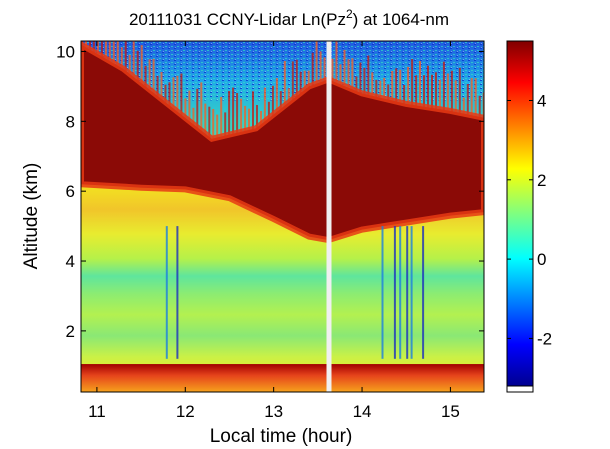 The image size is (610, 449). I want to click on x-tick-label: 14, so click(362, 411).